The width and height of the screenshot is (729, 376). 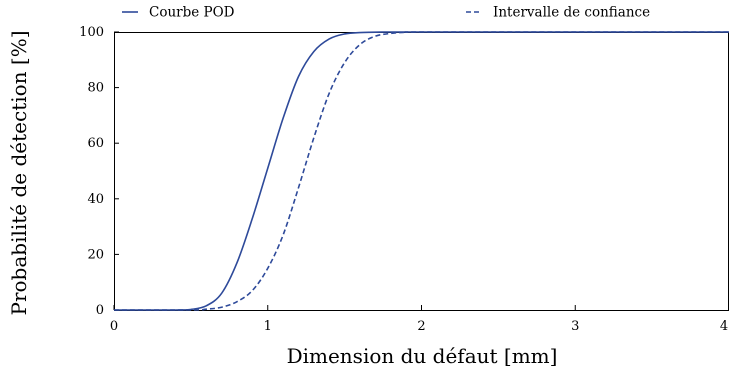 I want to click on y-tick-label: 20, so click(x=95, y=254).